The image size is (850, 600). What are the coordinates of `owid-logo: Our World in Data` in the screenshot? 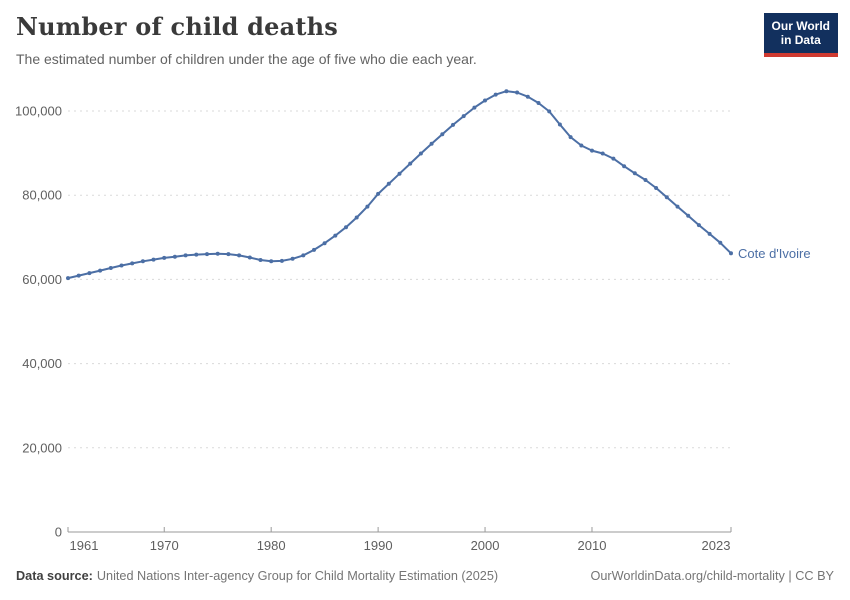 It's located at (800, 35).